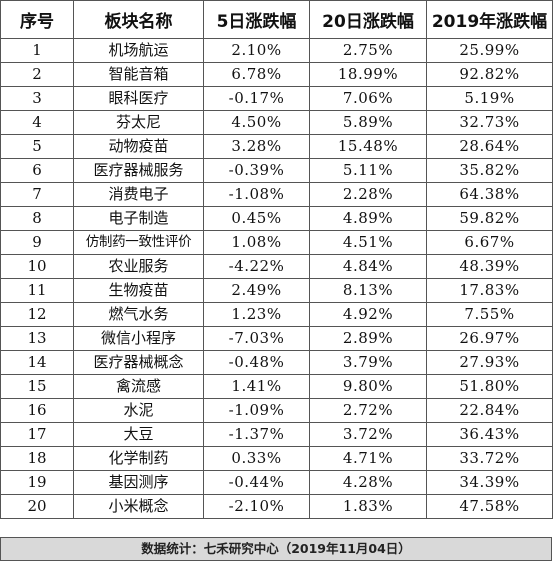  What do you see at coordinates (276, 506) in the screenshot?
I see `table-row: 20 小米概念 -2.10% 1.83% 47.58%` at bounding box center [276, 506].